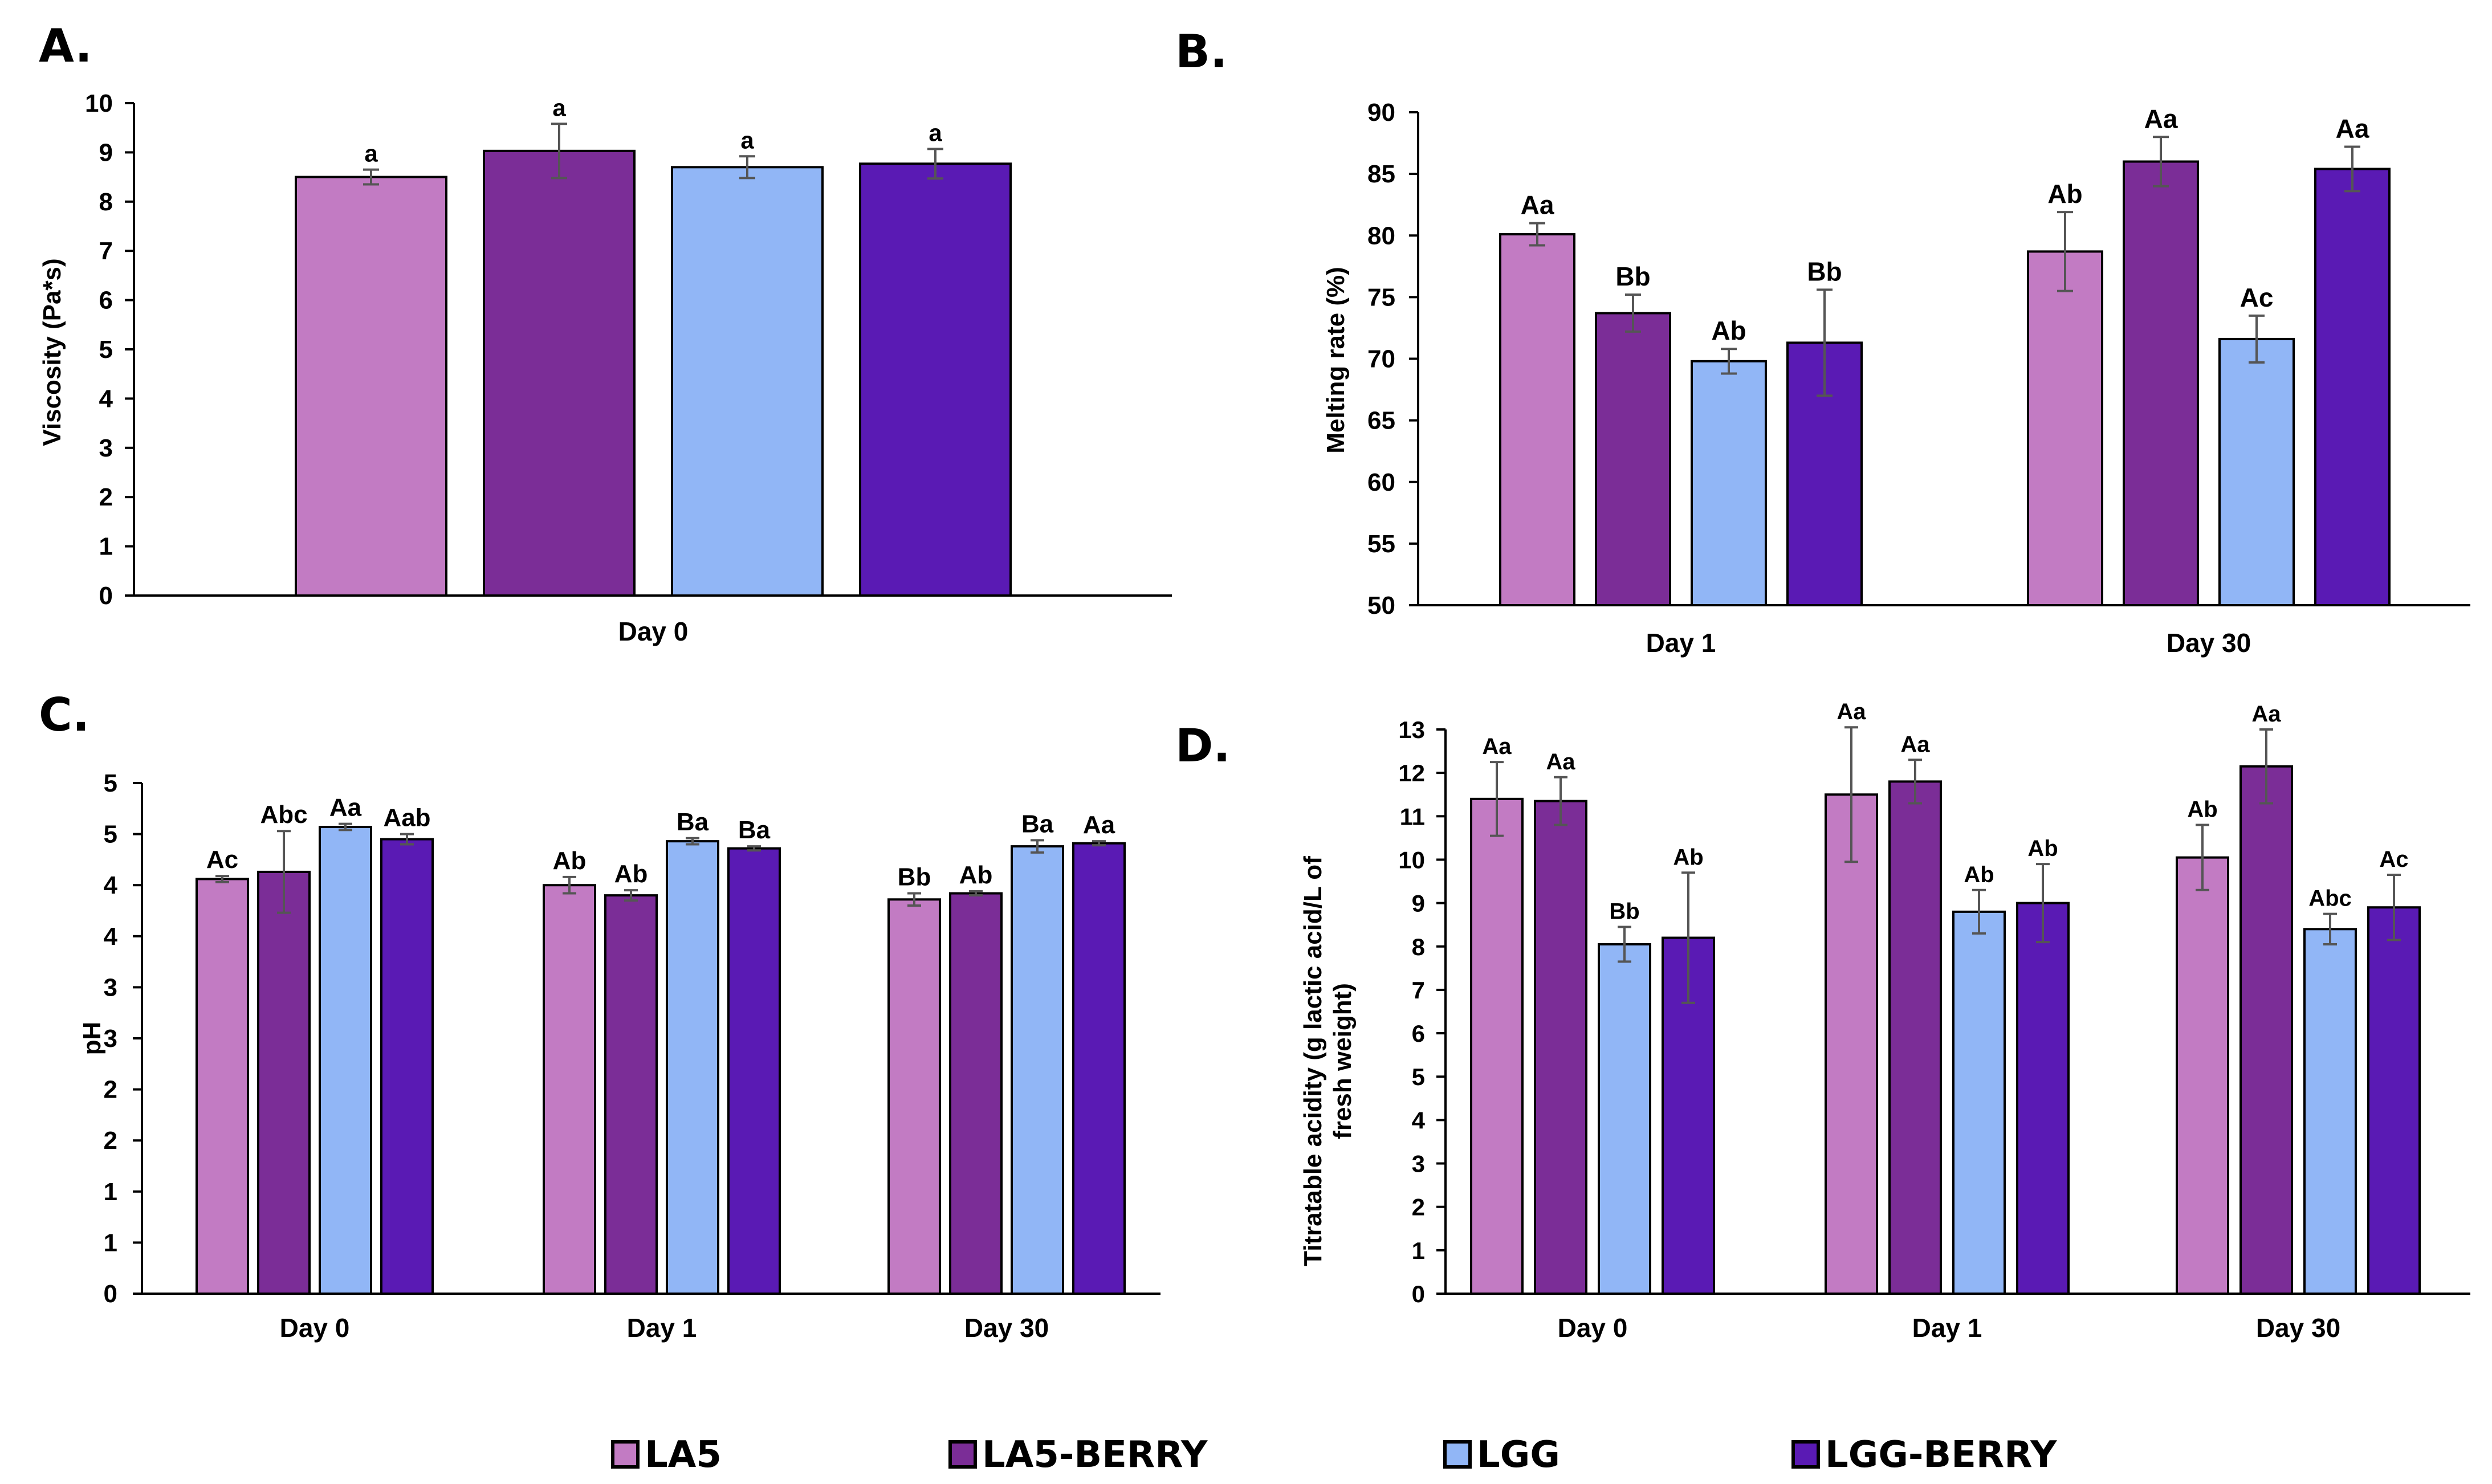  Describe the element at coordinates (99, 103) in the screenshot. I see `panel-a-y-tick-label: 10` at that location.